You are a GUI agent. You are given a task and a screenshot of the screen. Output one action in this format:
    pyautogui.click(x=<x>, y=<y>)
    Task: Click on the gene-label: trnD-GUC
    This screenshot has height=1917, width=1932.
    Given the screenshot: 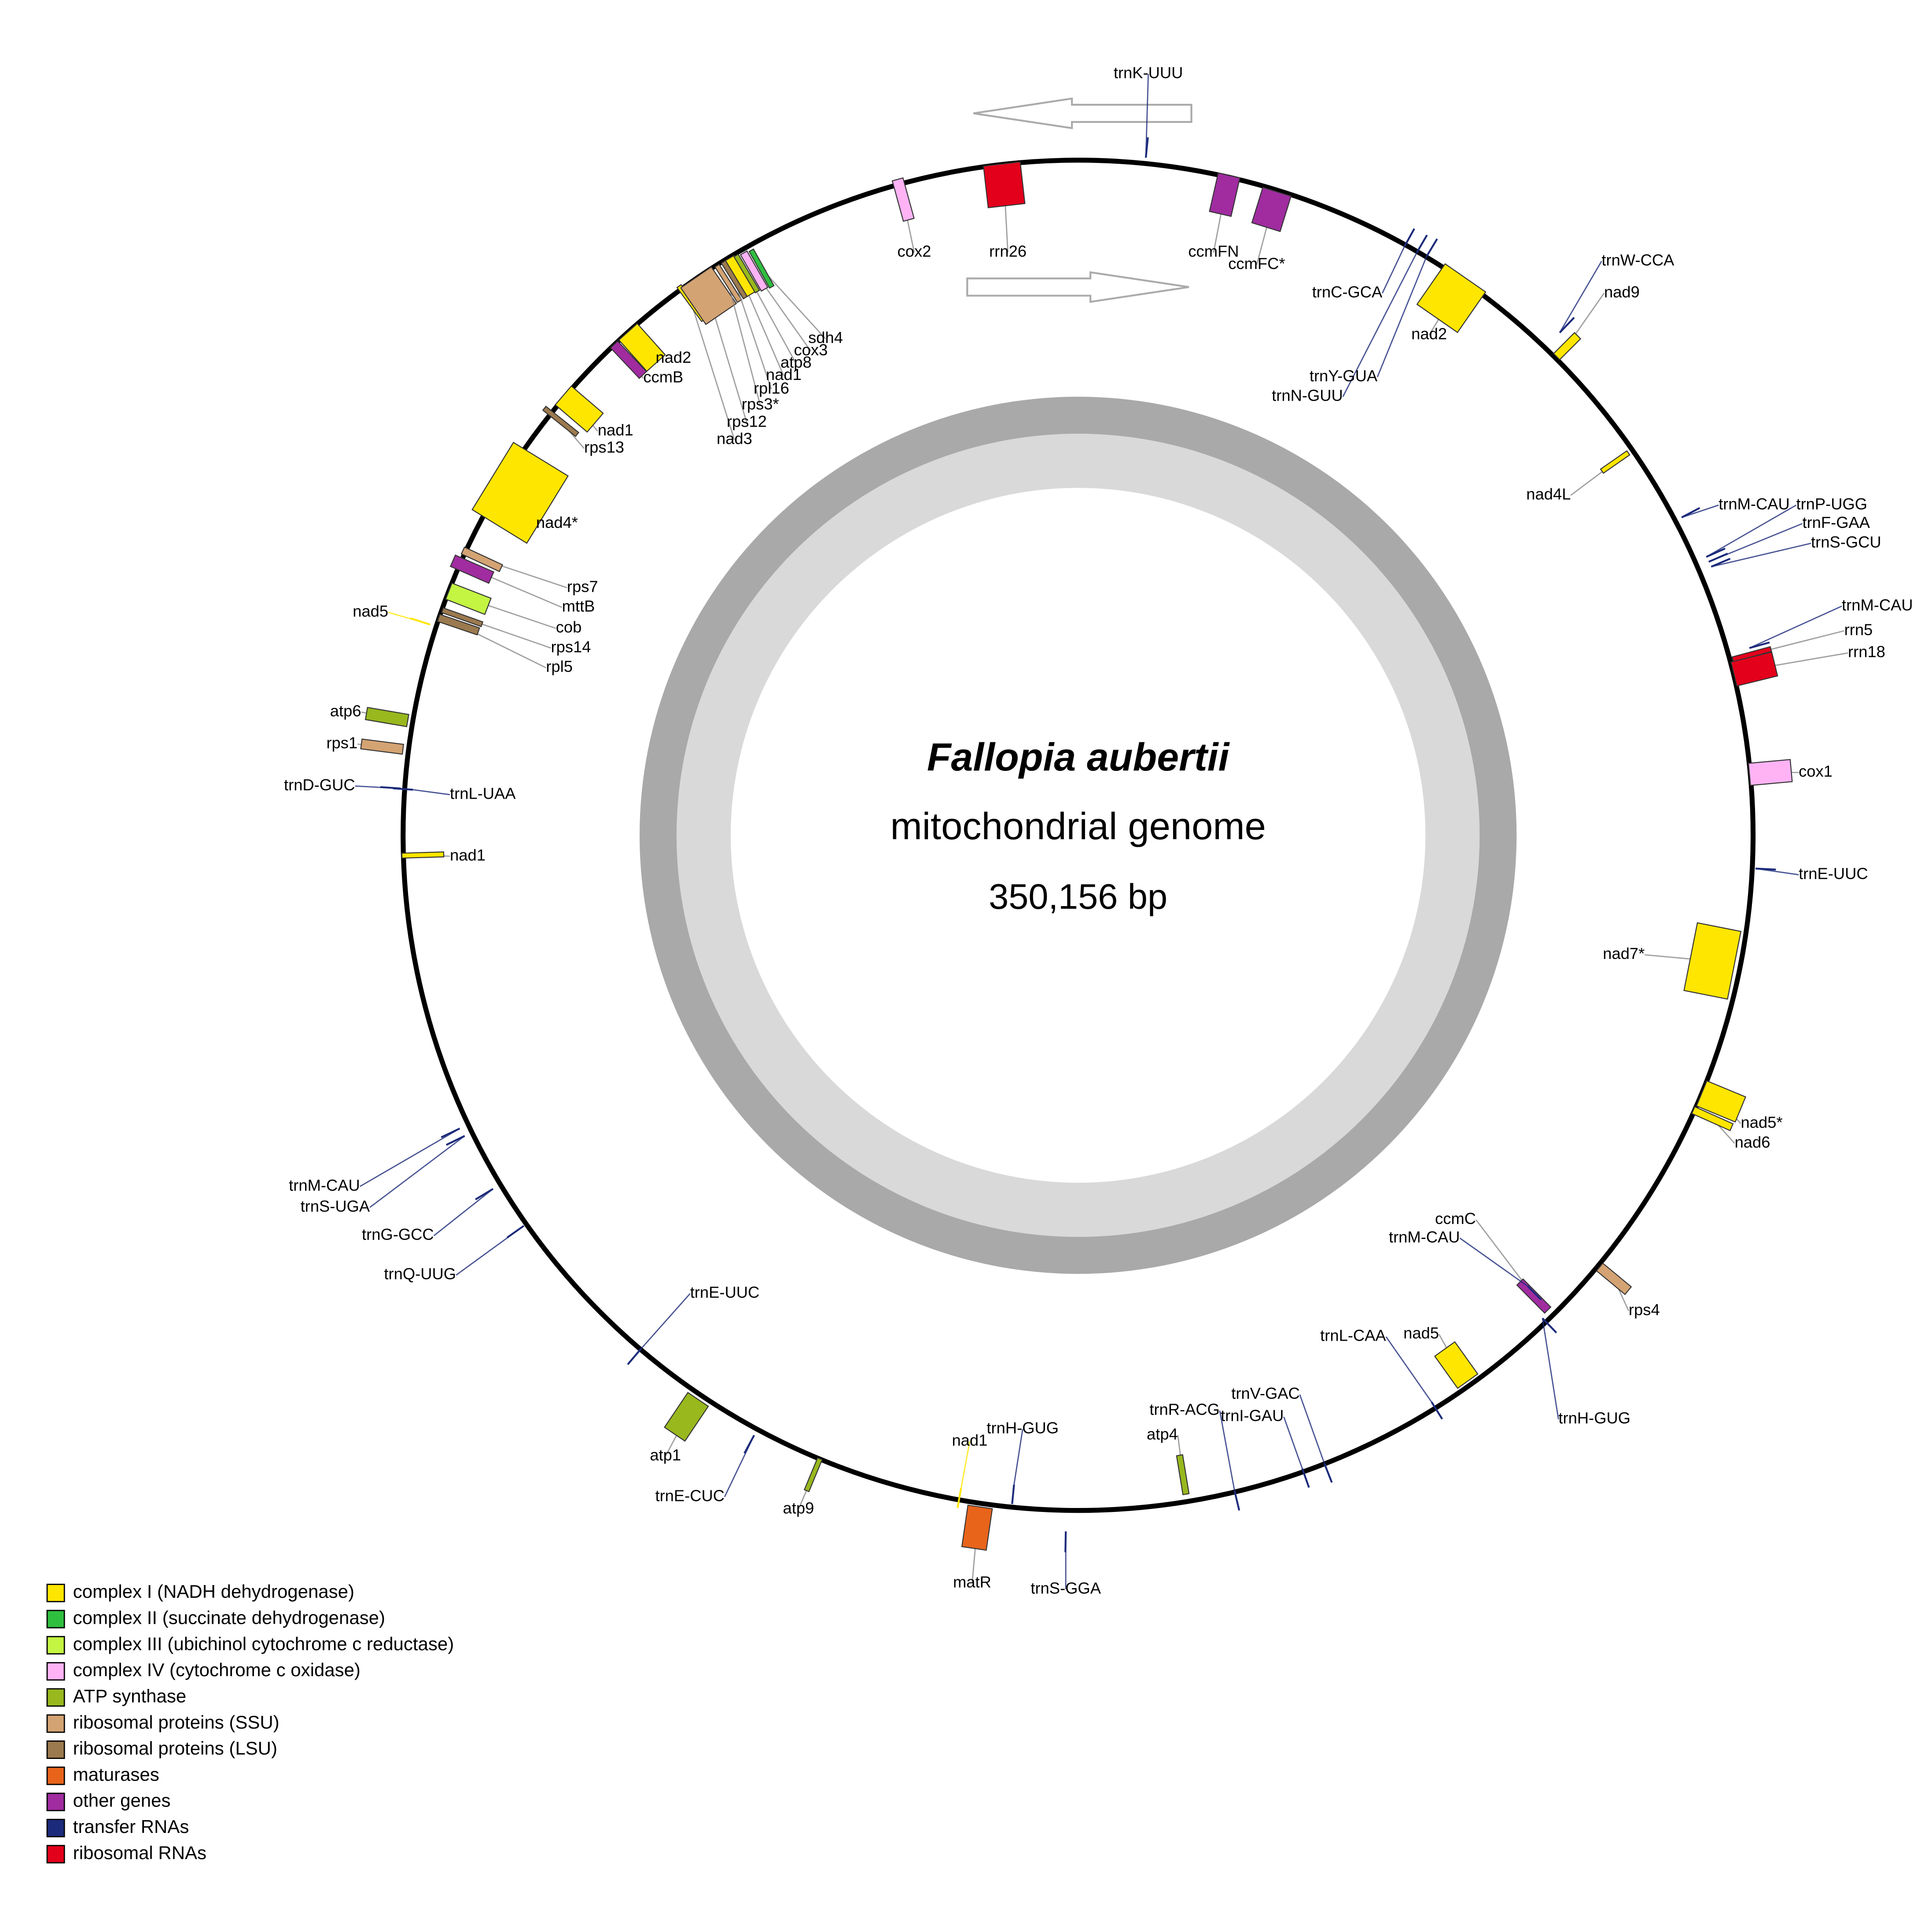 What is the action you would take?
    pyautogui.click(x=320, y=785)
    